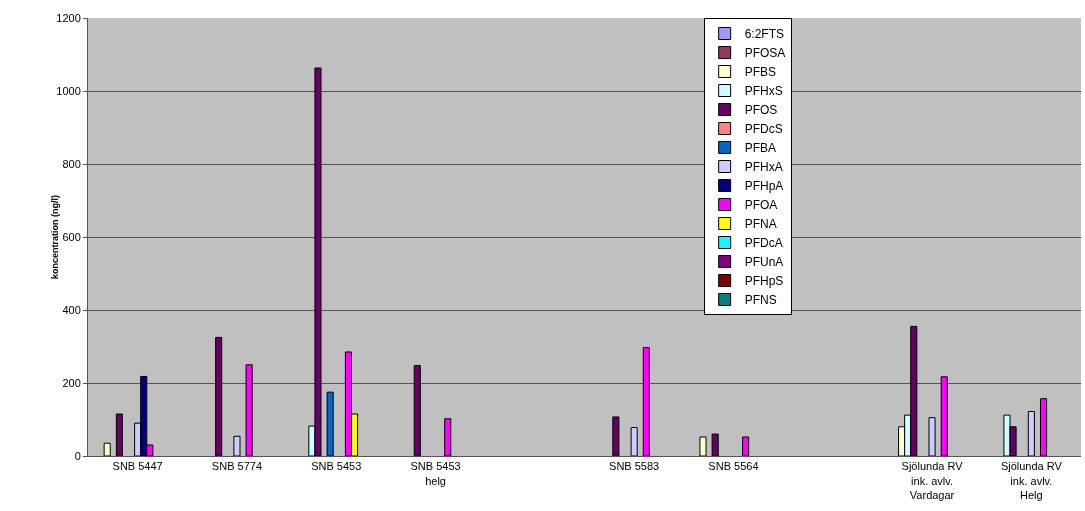  I want to click on y-tick-label: 400, so click(71, 309).